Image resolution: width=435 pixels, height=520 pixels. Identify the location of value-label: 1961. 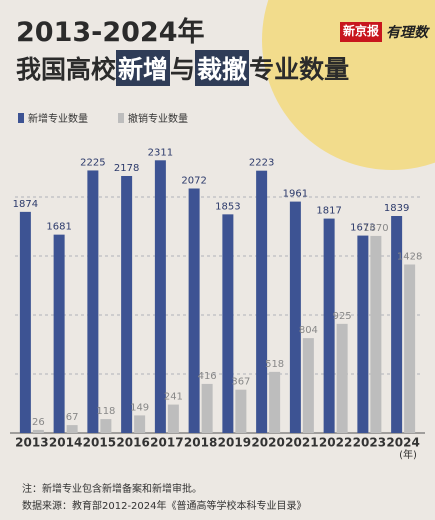
(295, 194).